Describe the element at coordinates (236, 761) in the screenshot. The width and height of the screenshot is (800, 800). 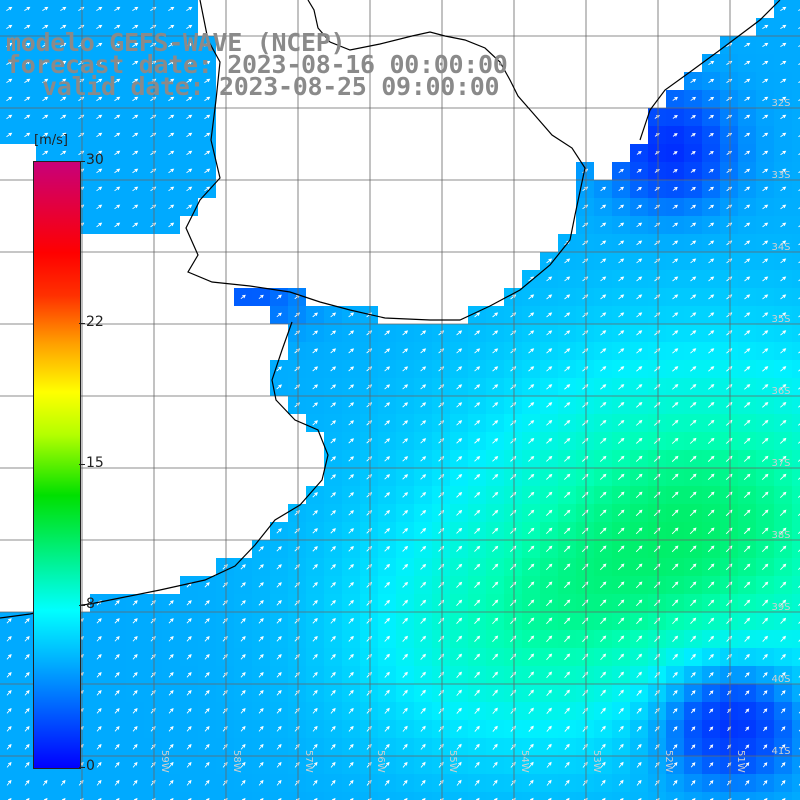
I see `longitude-label: 58W` at that location.